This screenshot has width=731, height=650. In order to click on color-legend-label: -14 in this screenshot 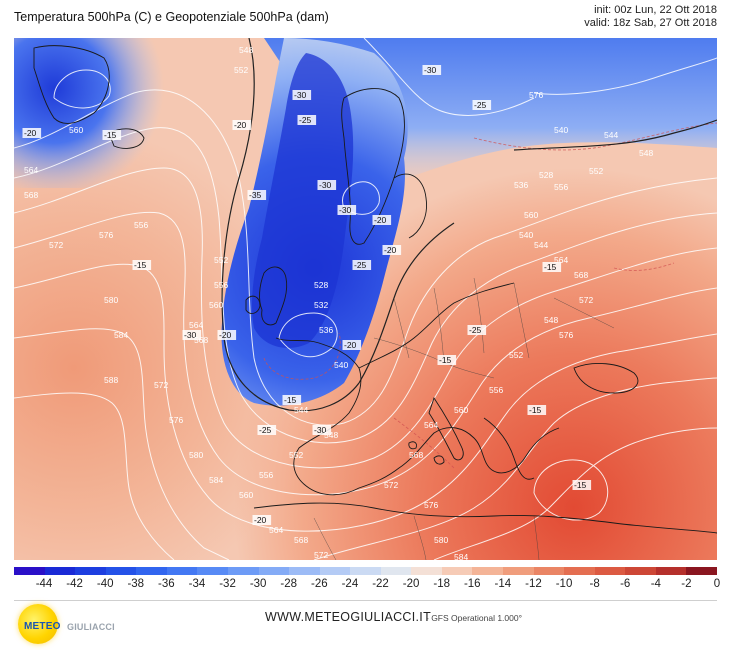, I will do `click(503, 584)`.